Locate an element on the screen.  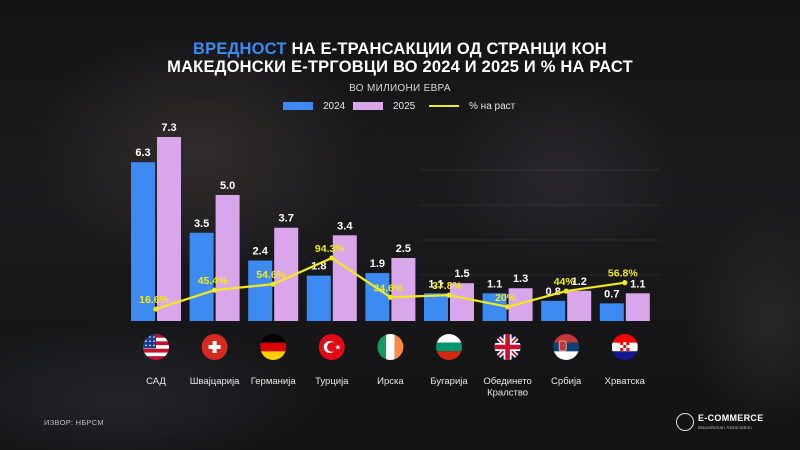
flag-crescent-cut is located at coordinates (332, 347).